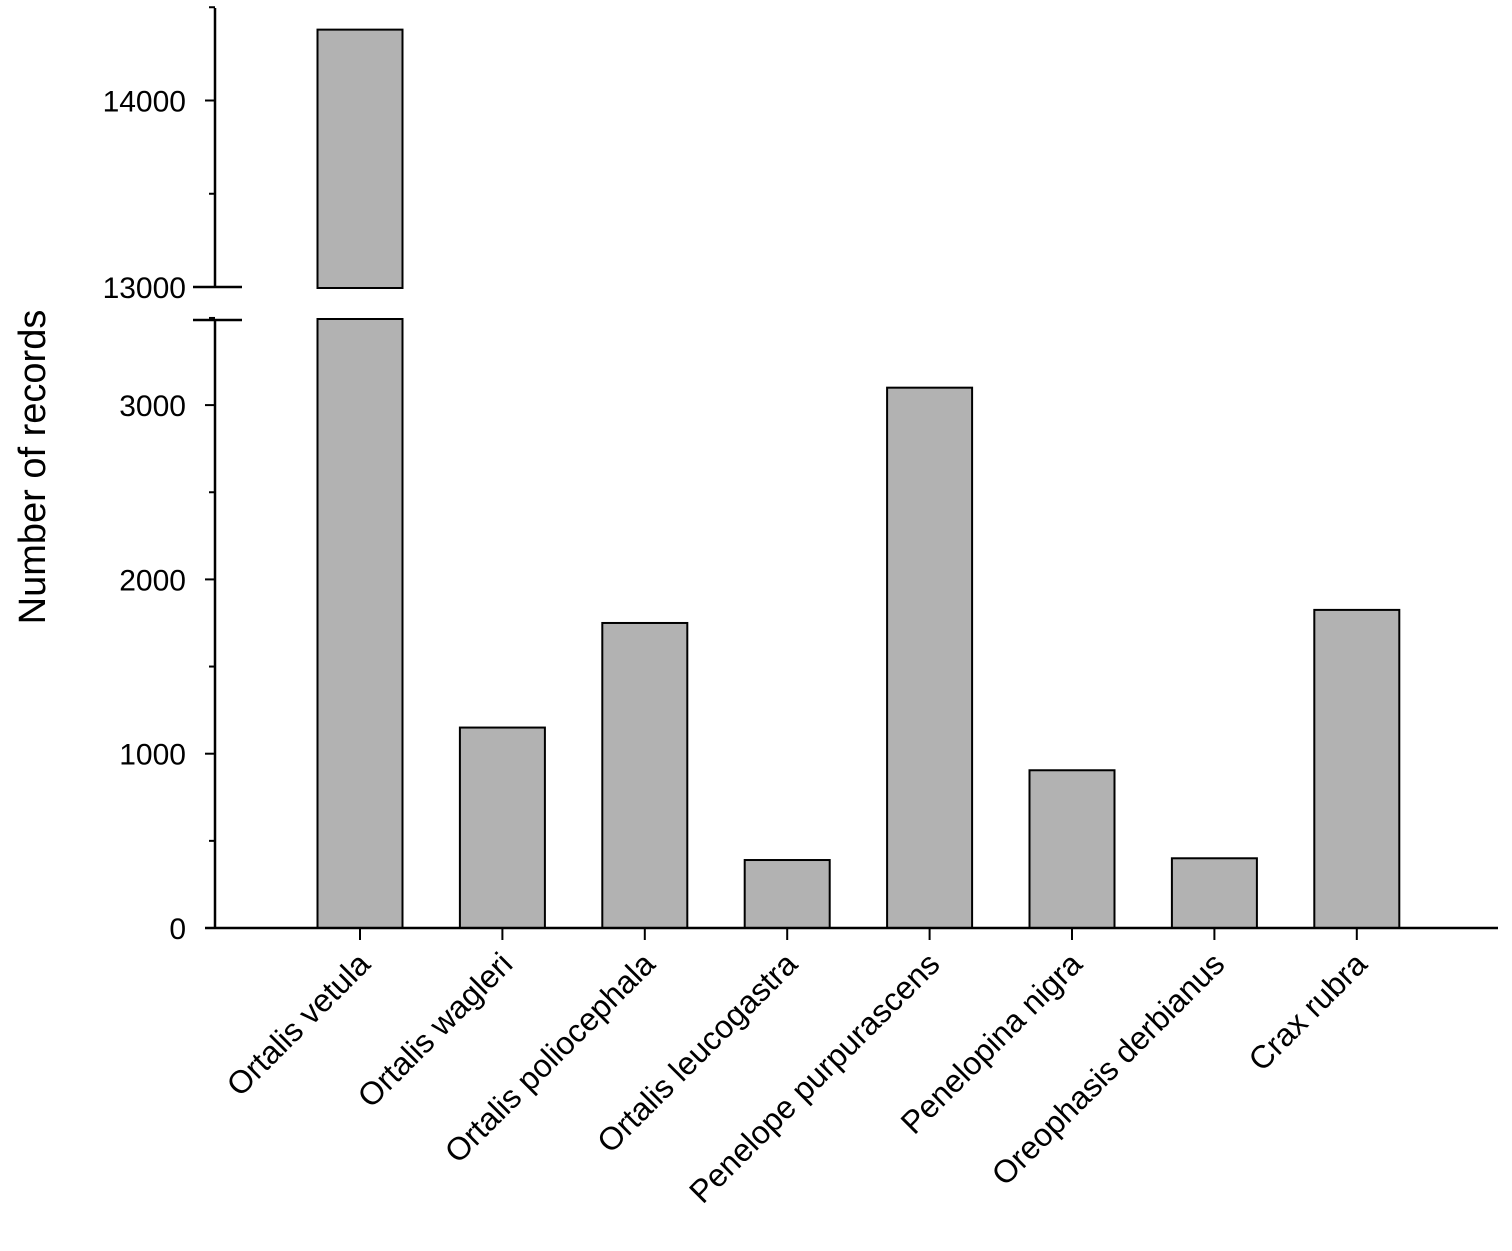 The image size is (1512, 1251). What do you see at coordinates (144, 288) in the screenshot?
I see `y-tick-label-13000: 13000` at bounding box center [144, 288].